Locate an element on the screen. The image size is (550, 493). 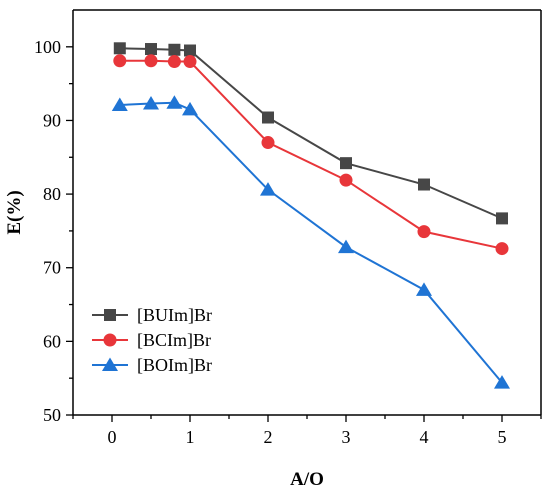
x-ticks: 0 1 2 3 4 5 is located at coordinates (307, 431).